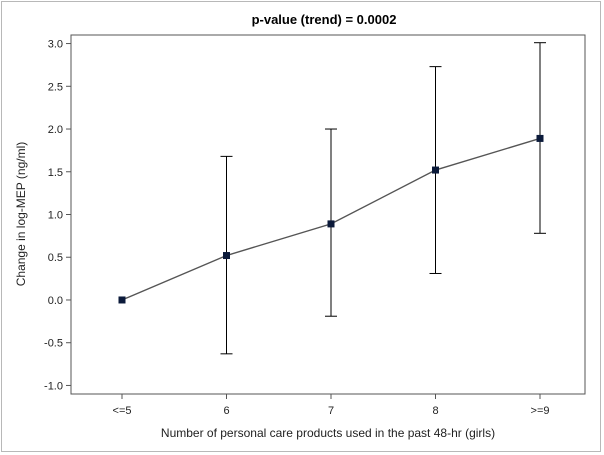 This screenshot has height=455, width=604. What do you see at coordinates (53, 386) in the screenshot?
I see `y-tick-label: -1.0` at bounding box center [53, 386].